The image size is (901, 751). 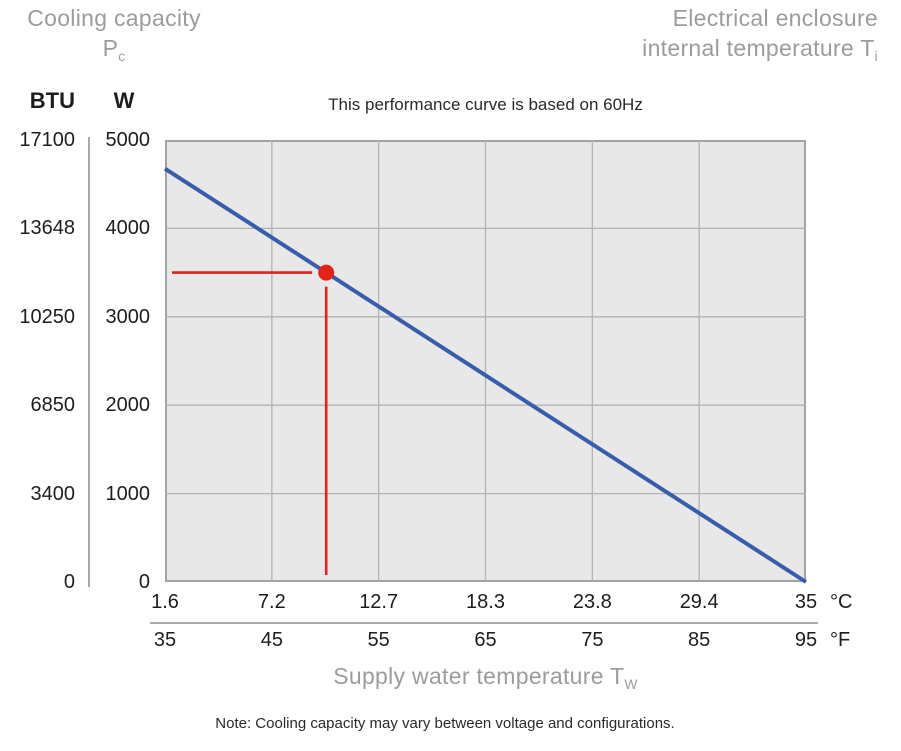 What do you see at coordinates (128, 228) in the screenshot?
I see `y-tick-watts: 4000` at bounding box center [128, 228].